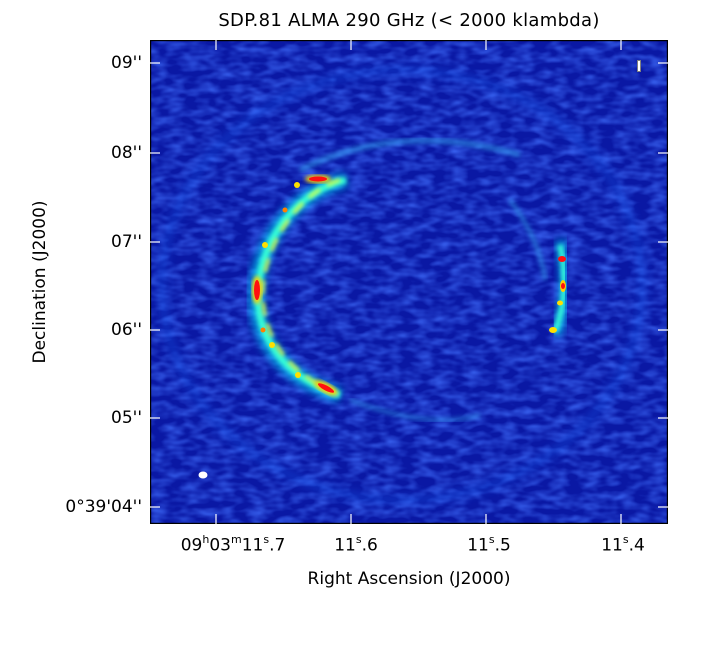  Describe the element at coordinates (639, 66) in the screenshot. I see `scale-marker` at that location.